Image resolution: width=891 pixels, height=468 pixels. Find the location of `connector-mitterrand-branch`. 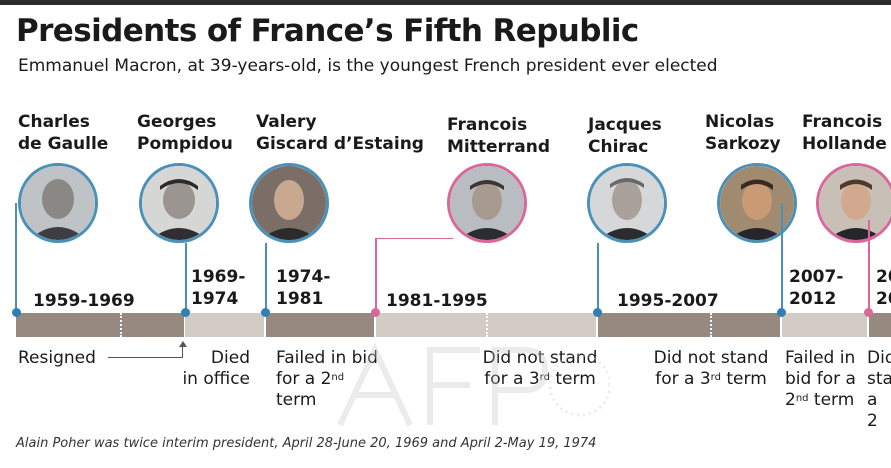

connector-mitterrand-branch is located at coordinates (414, 238).